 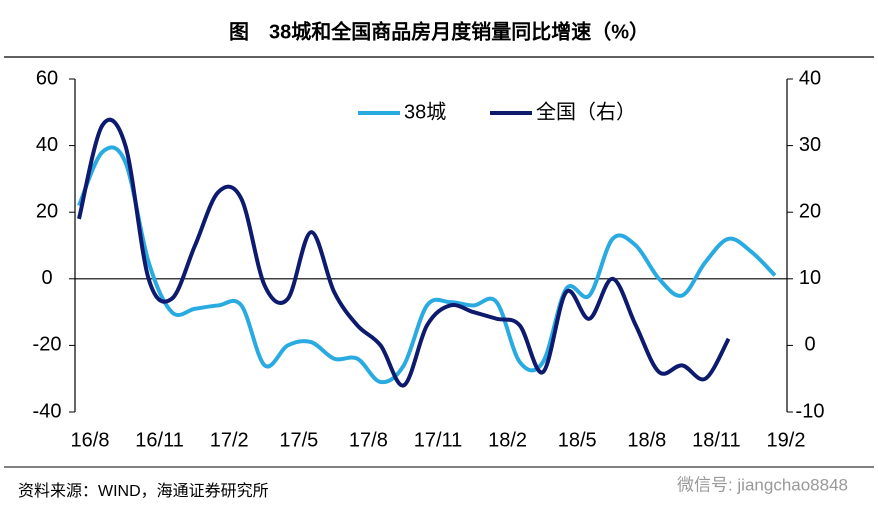 What do you see at coordinates (47, 211) in the screenshot?
I see `y-tick-label: 20` at bounding box center [47, 211].